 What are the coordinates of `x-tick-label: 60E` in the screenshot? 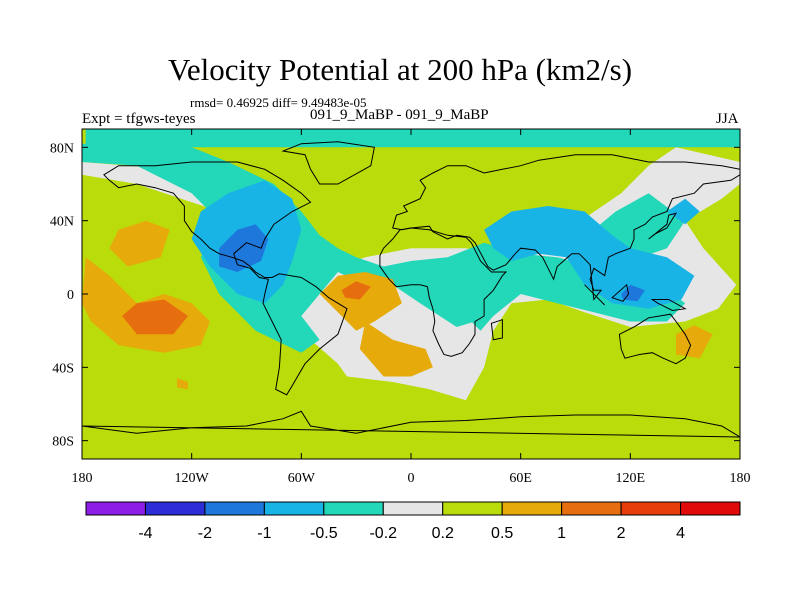 It's located at (520, 478).